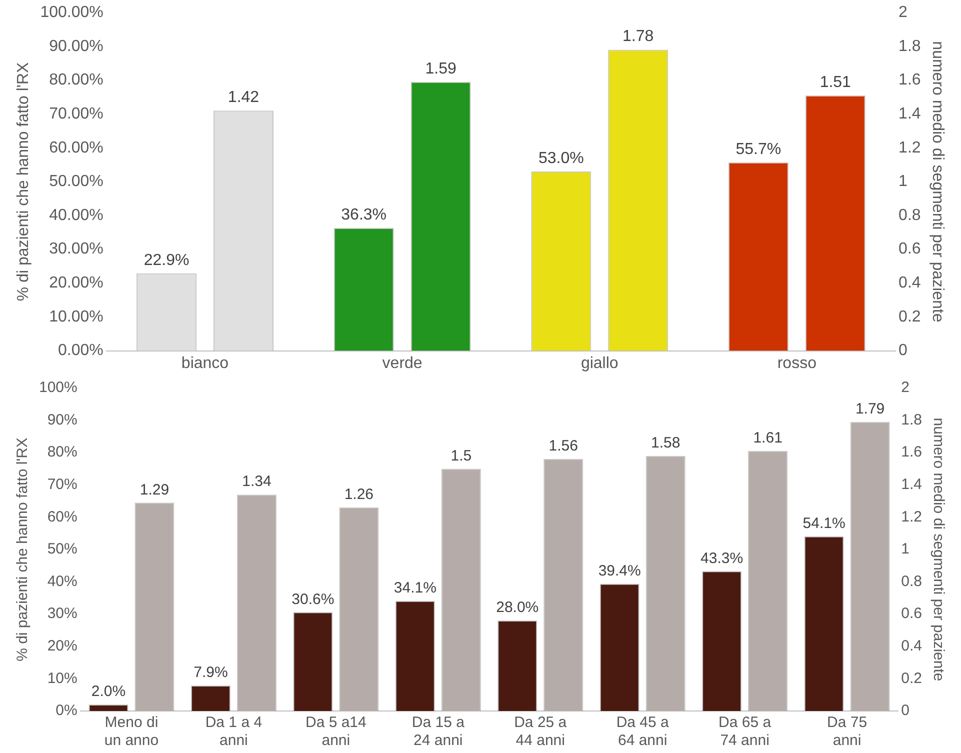 The image size is (961, 753). What do you see at coordinates (619, 571) in the screenshot?
I see `data-label: 39.4%` at bounding box center [619, 571].